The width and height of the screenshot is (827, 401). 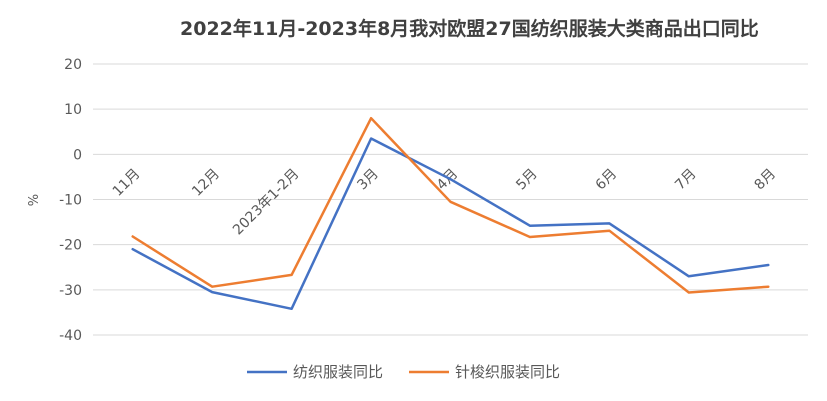 What do you see at coordinates (206, 183) in the screenshot?
I see `x-tick-label: 12月` at bounding box center [206, 183].